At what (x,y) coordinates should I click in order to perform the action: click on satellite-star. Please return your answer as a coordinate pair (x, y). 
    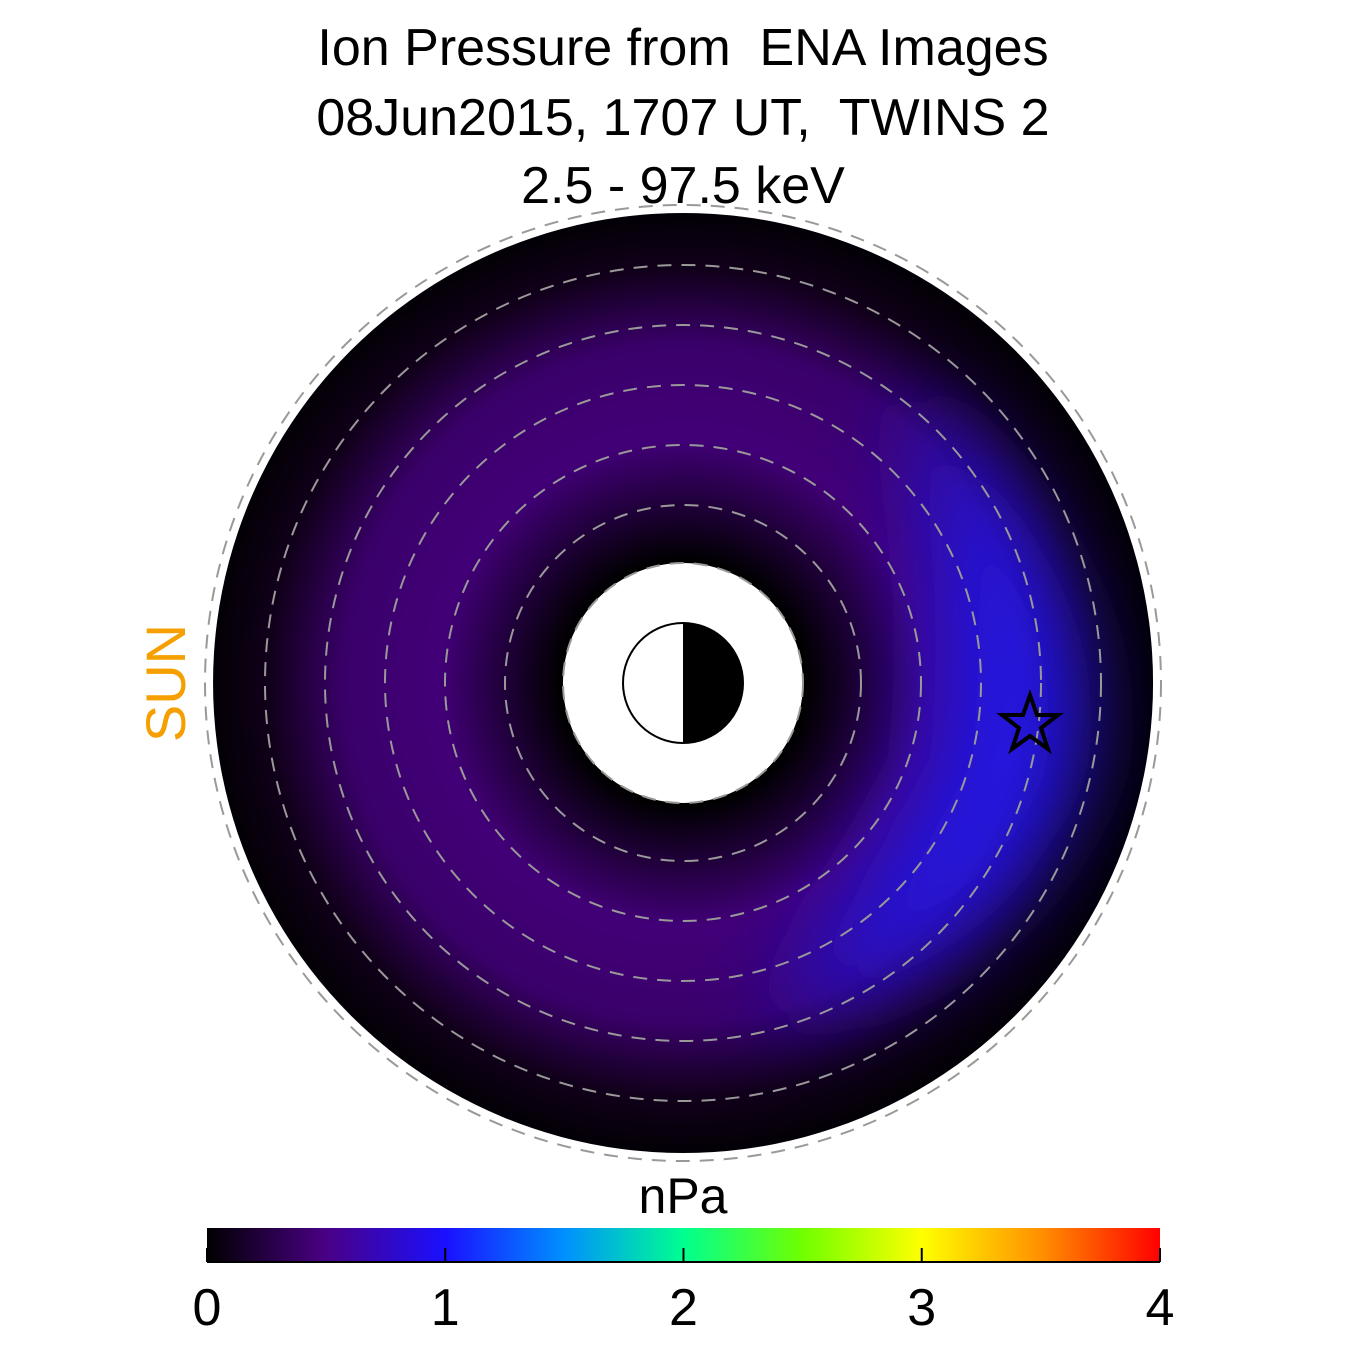
    Looking at the image, I should click on (1030, 721).